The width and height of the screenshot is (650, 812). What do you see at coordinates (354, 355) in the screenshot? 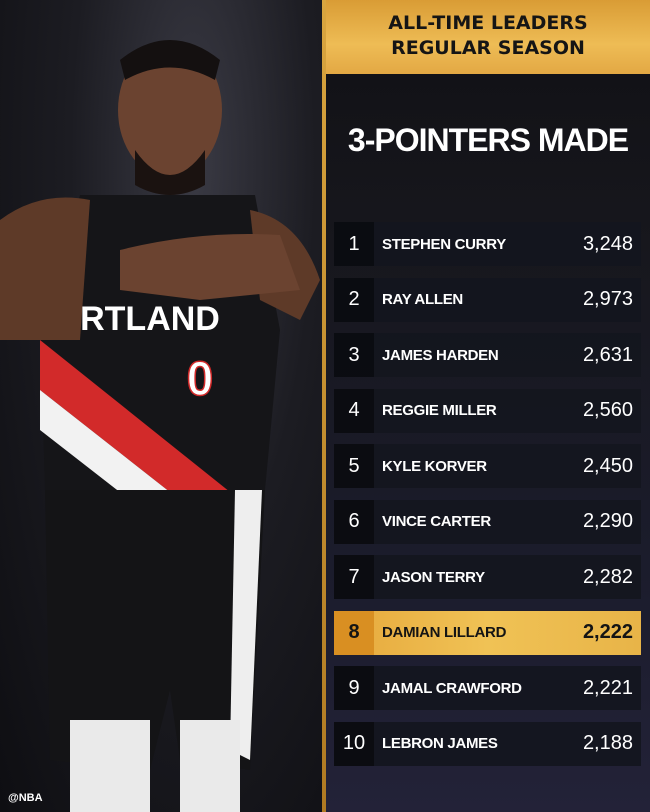
I see `rank: 3` at bounding box center [354, 355].